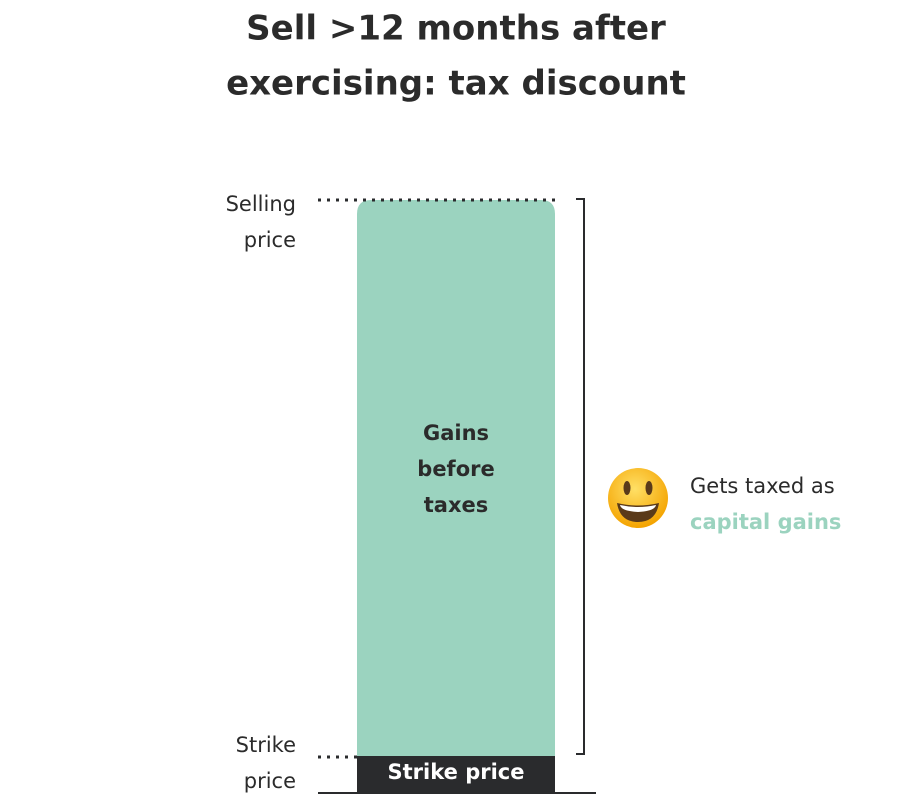 This screenshot has width=912, height=804. Describe the element at coordinates (638, 498) in the screenshot. I see `smiley-icon` at that location.